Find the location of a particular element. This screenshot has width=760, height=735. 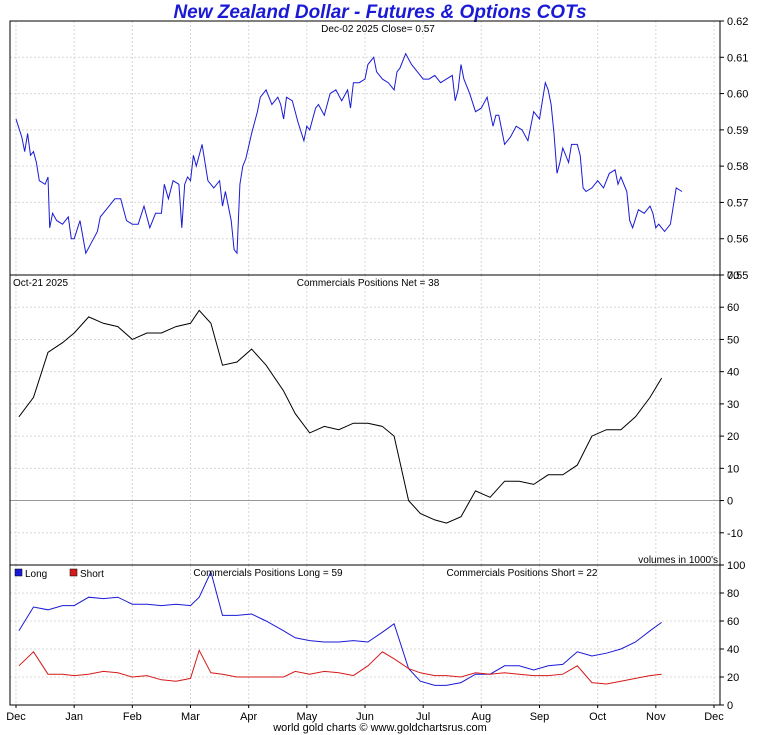

panel-header-right: Commercials Positions Short = 22 is located at coordinates (522, 573).